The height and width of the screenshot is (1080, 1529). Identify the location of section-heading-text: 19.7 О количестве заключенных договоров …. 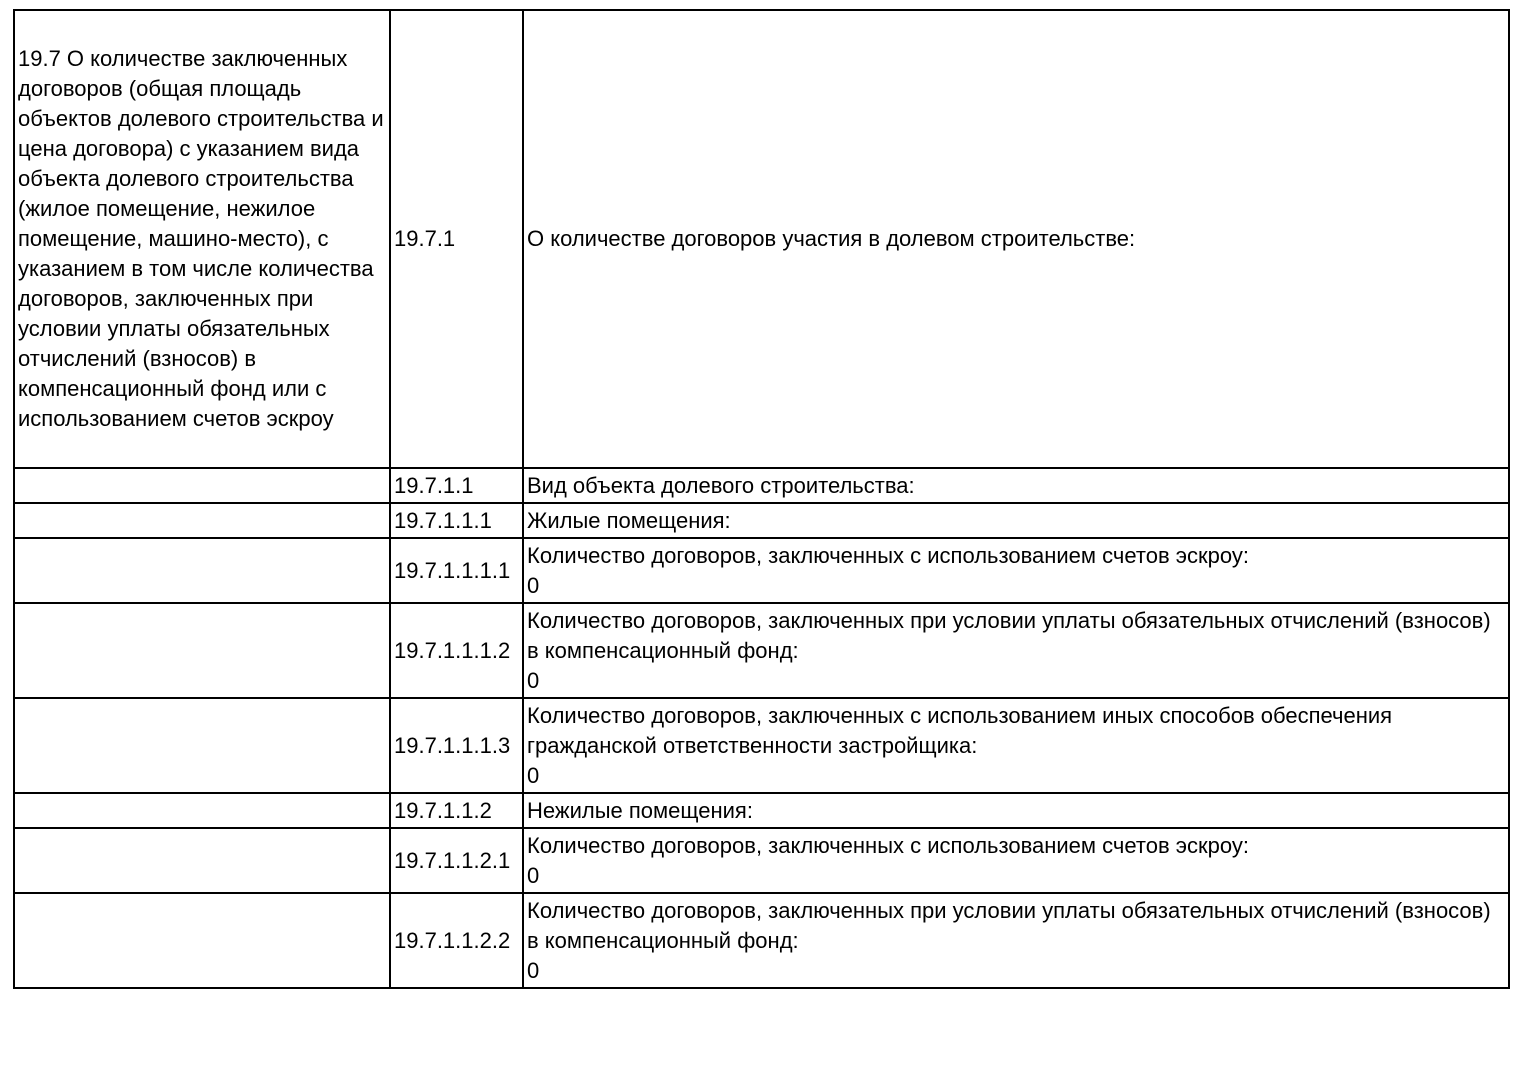
(201, 238).